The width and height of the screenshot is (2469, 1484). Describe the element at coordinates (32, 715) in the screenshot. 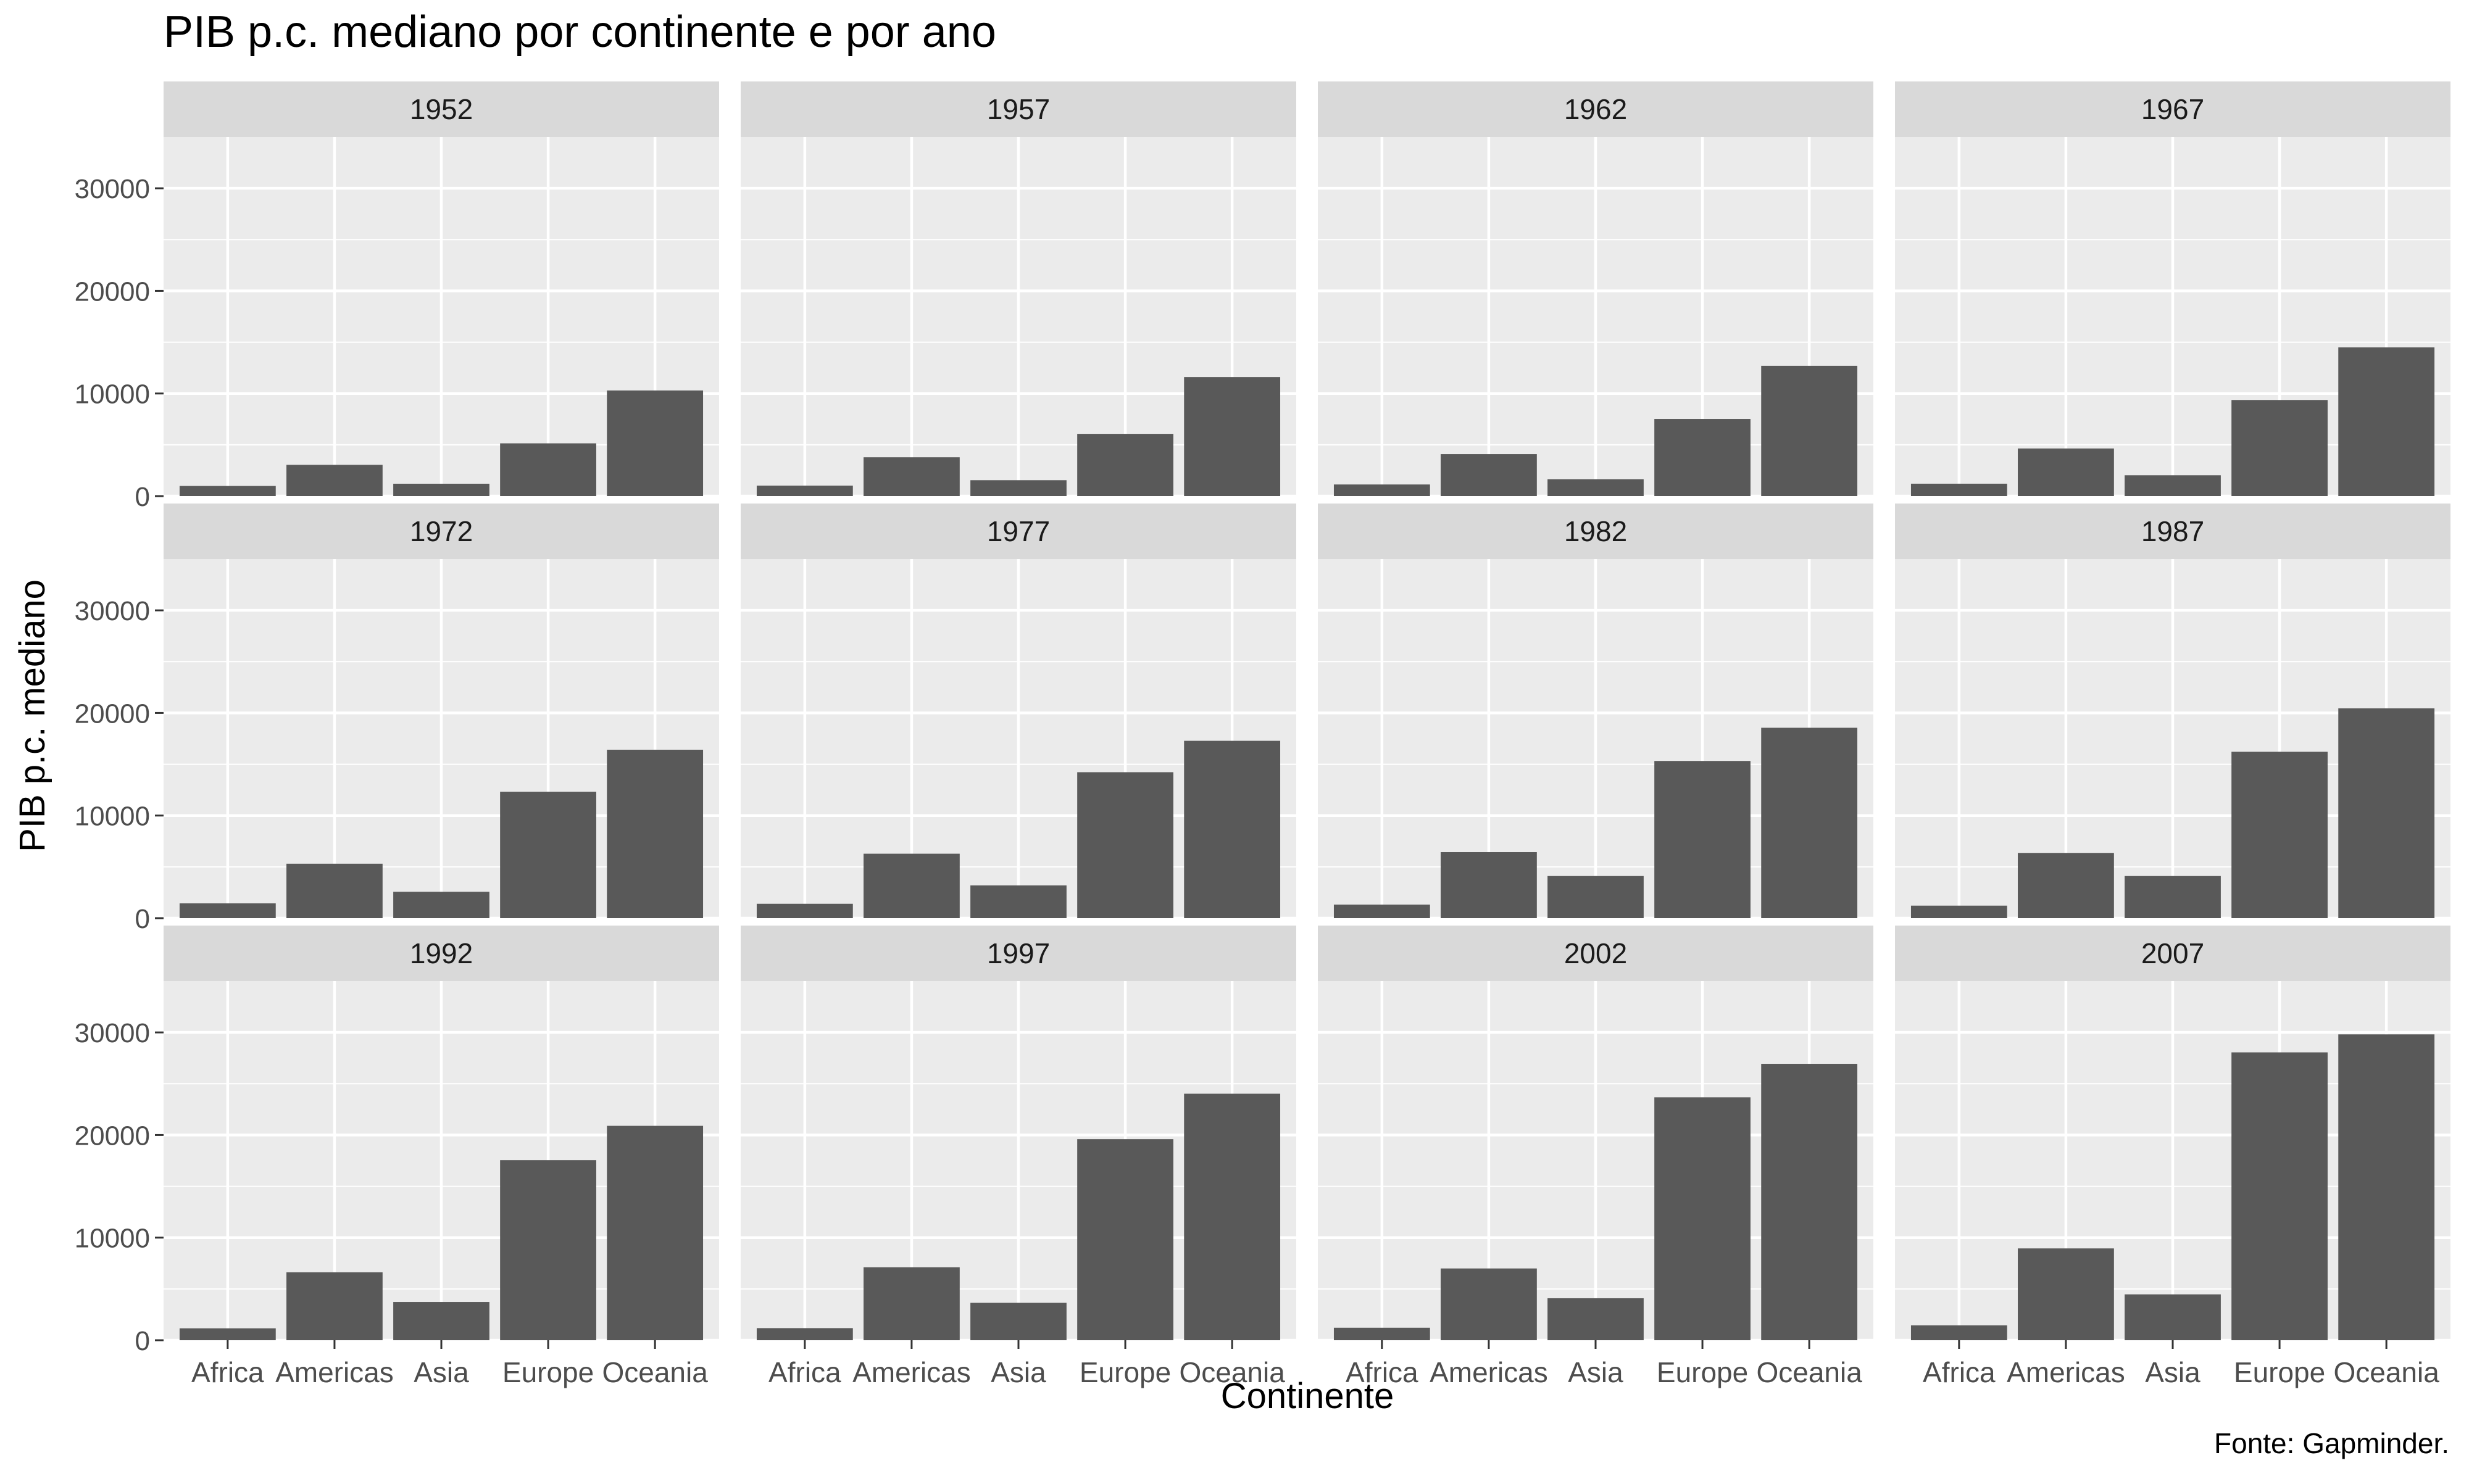

I see `y-axis-title: PIB p.c. mediano` at that location.